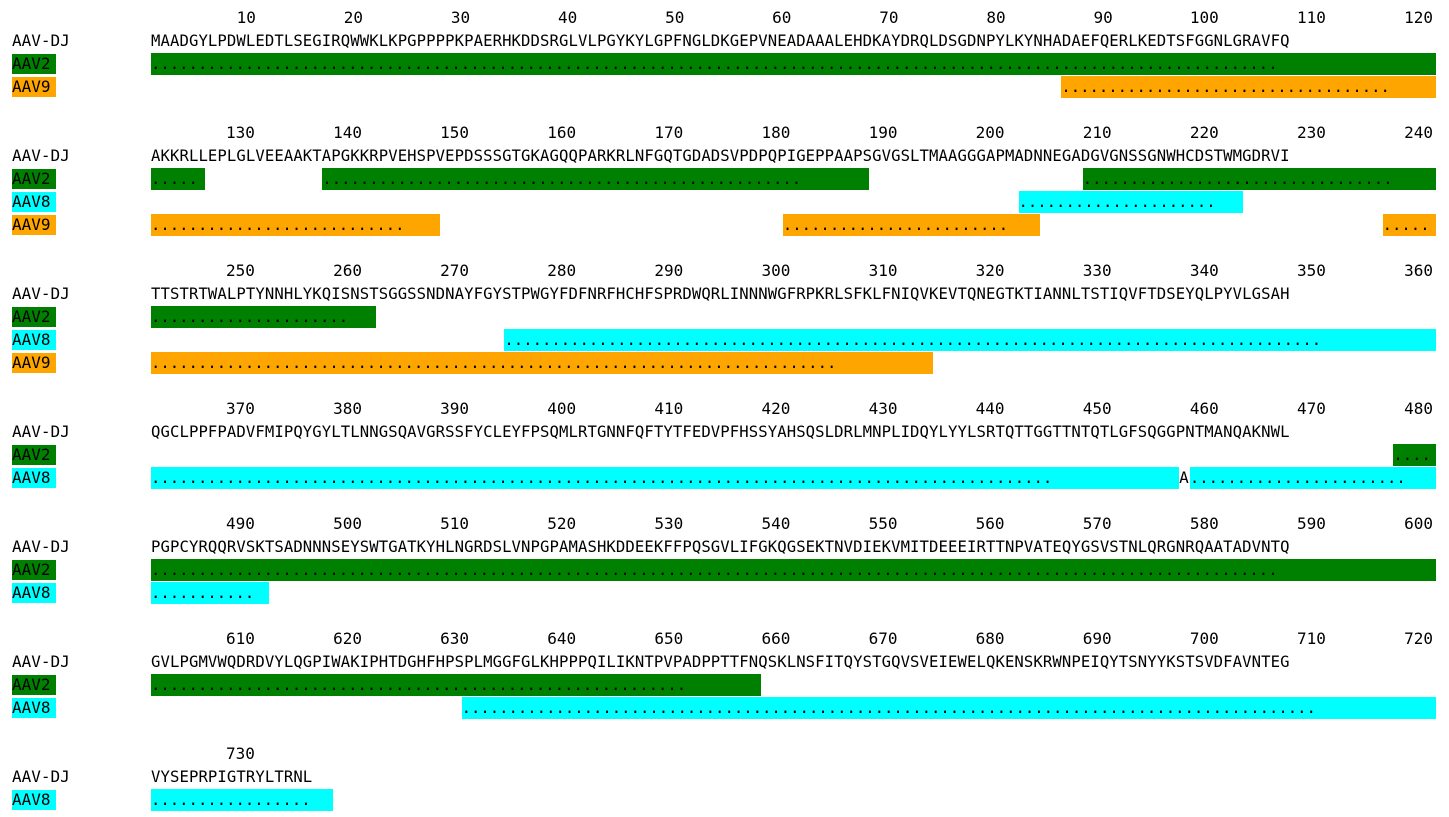 The width and height of the screenshot is (1449, 817). I want to click on position-tick-label: 160, so click(562, 132).